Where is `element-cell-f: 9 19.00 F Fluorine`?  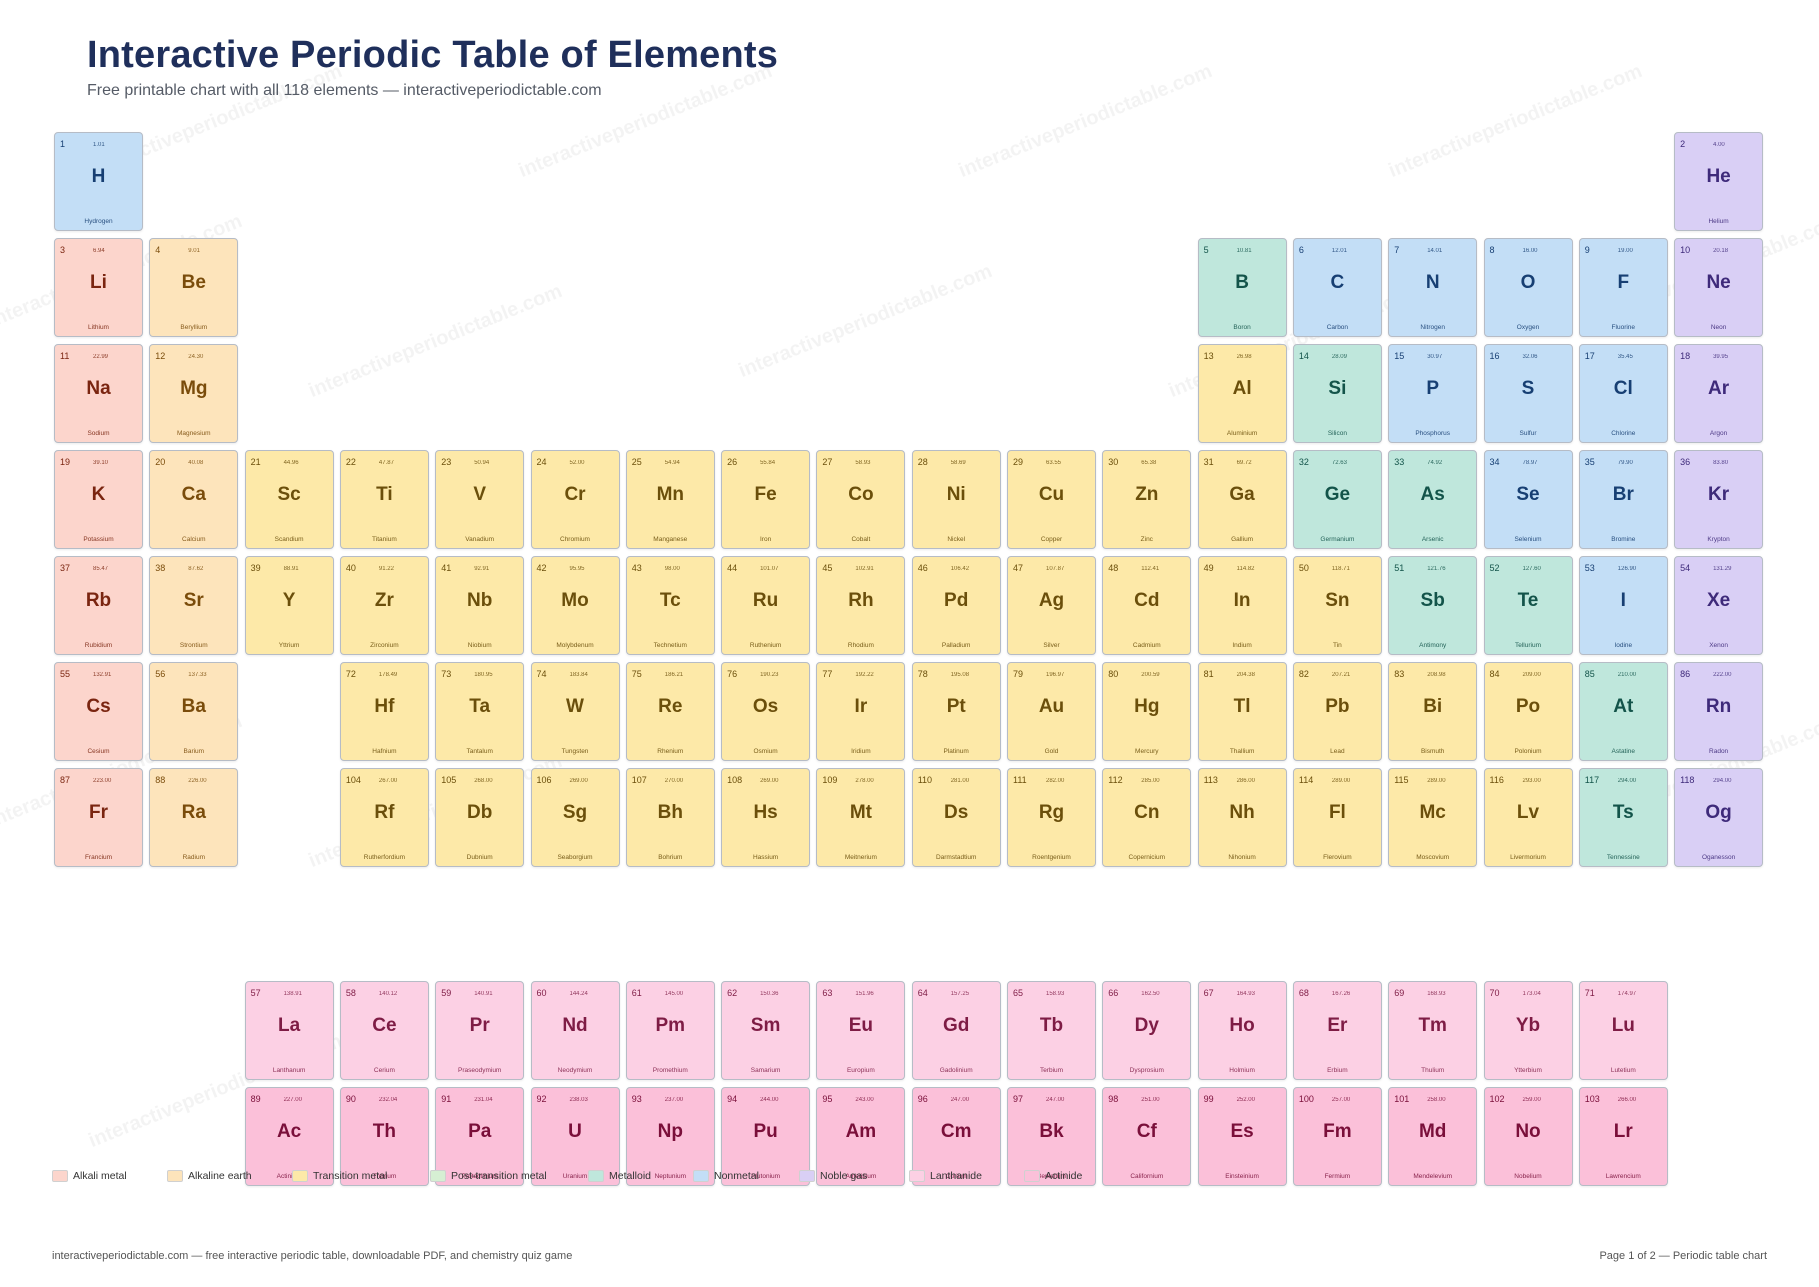
element-cell-f: 9 19.00 F Fluorine is located at coordinates (1623, 287).